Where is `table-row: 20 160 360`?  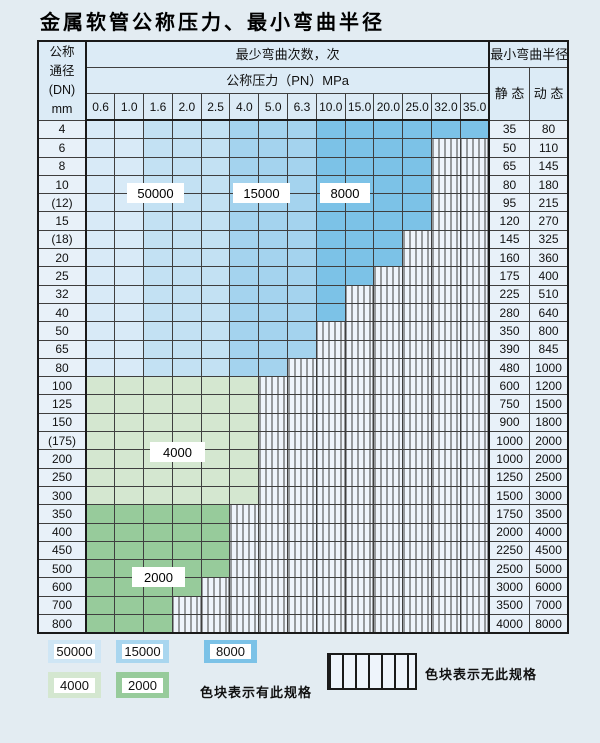
table-row: 20 160 360 is located at coordinates (303, 258).